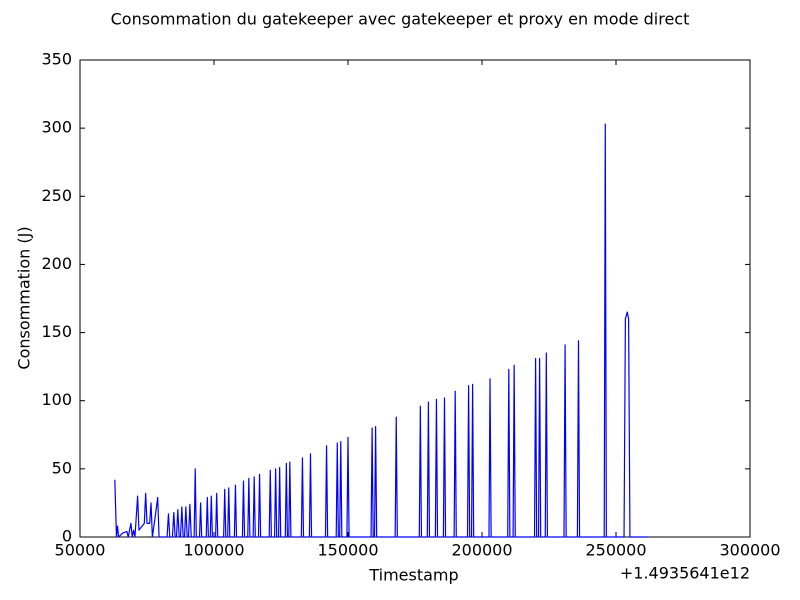 Image resolution: width=800 pixels, height=600 pixels. What do you see at coordinates (56, 263) in the screenshot?
I see `y-tick-label: 200` at bounding box center [56, 263].